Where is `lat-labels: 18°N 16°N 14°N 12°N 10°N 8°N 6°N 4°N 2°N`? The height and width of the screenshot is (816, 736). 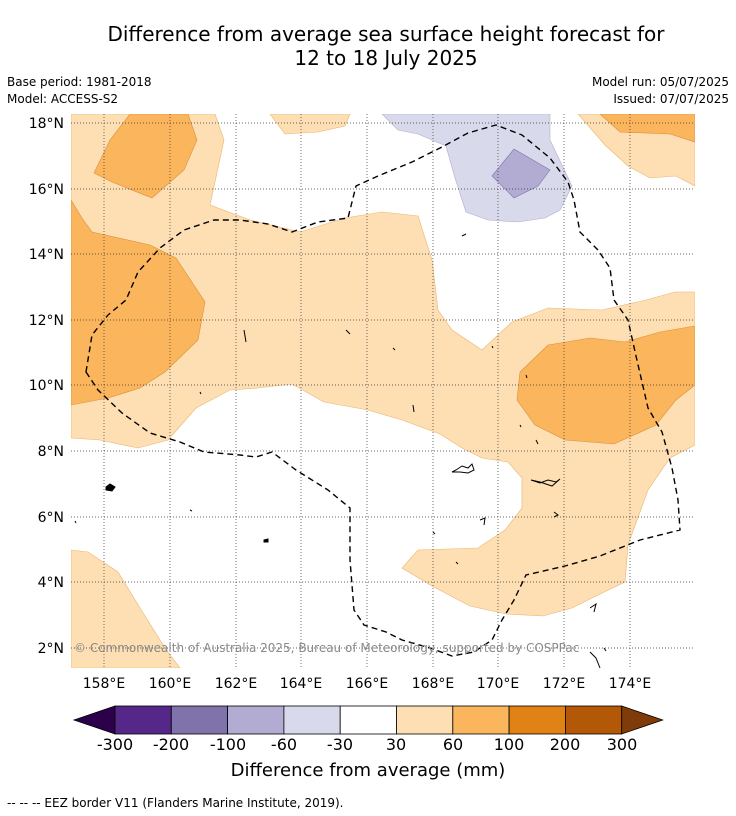
lat-labels: 18°N 16°N 14°N 12°N 10°N 8°N 6°N 4°N 2°N is located at coordinates (46, 386).